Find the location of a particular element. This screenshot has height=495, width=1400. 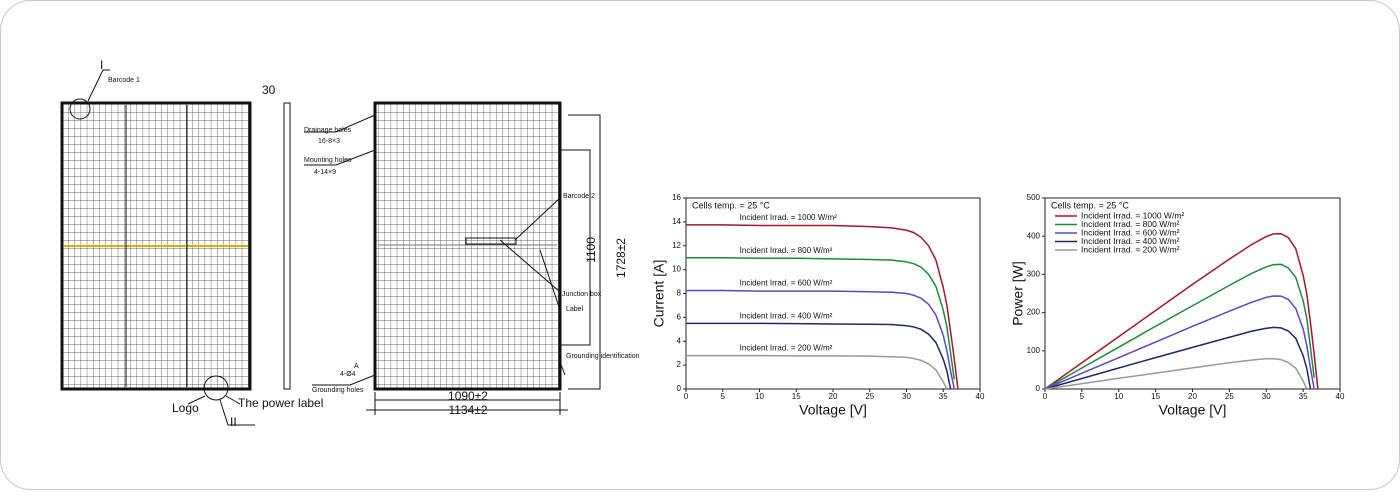

label: Junction box is located at coordinates (582, 294).